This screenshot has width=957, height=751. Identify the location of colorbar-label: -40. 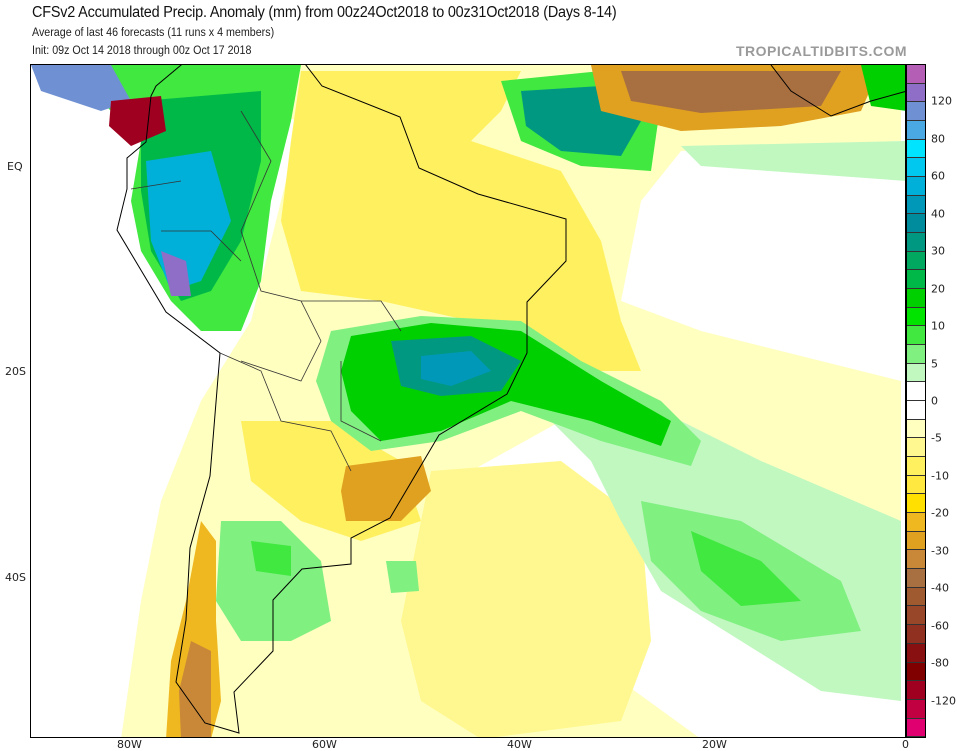
(940, 588).